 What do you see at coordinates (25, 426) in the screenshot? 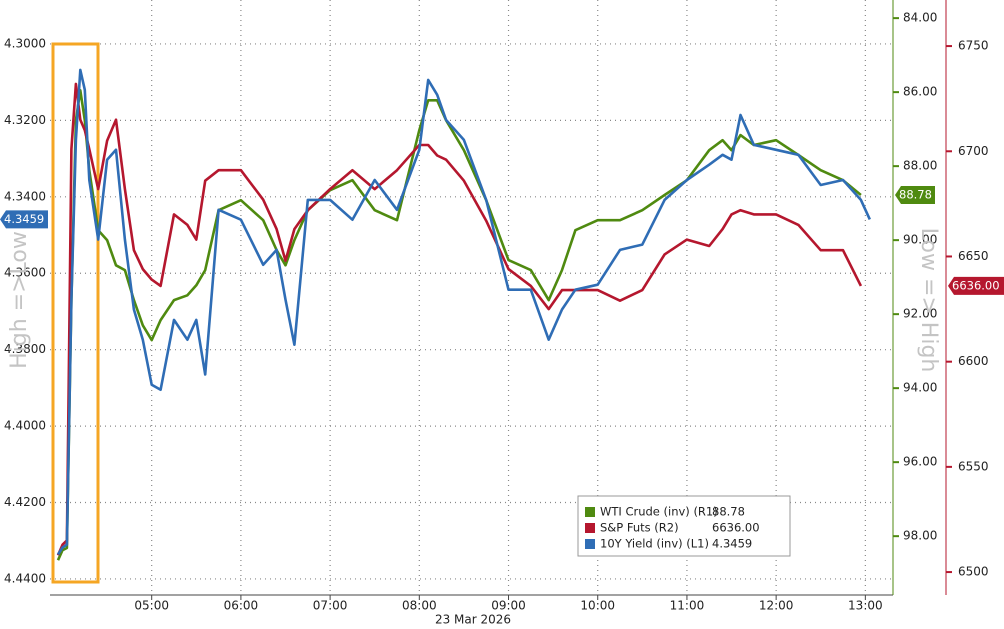
I see `y-tick-label: 4.4000` at bounding box center [25, 426].